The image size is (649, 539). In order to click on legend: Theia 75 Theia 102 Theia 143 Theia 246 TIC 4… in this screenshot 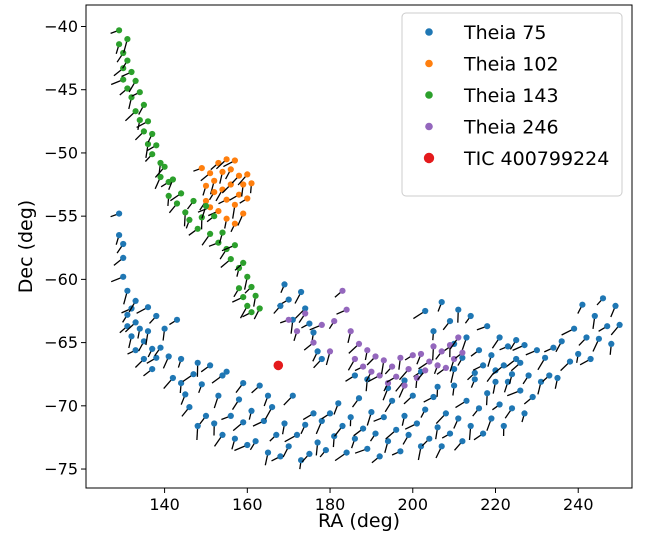, I will do `click(512, 104)`.